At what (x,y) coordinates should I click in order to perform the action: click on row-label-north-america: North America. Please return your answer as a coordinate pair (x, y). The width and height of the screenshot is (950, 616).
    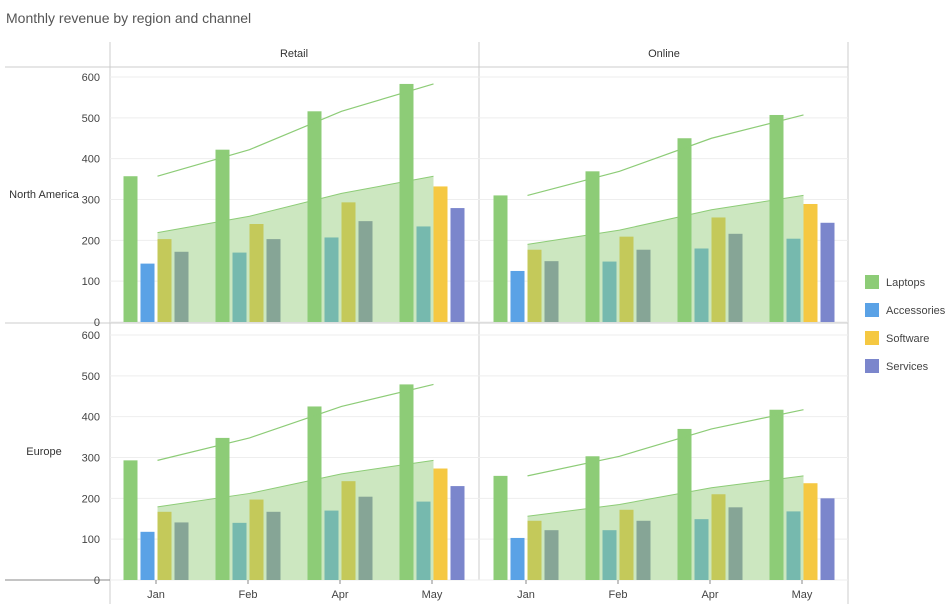
    Looking at the image, I should click on (44, 195).